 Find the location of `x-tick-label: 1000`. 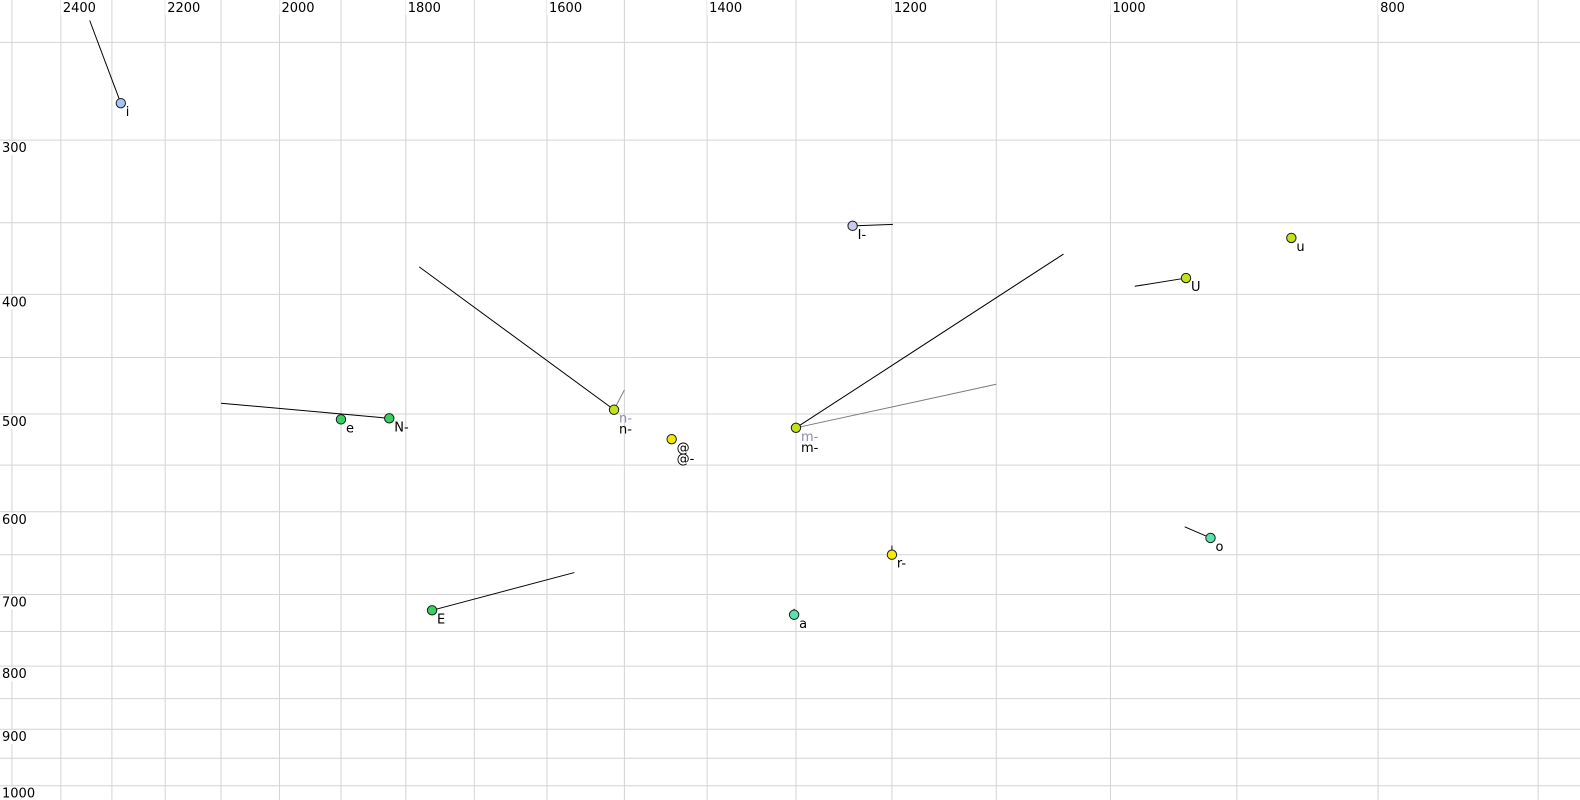

x-tick-label: 1000 is located at coordinates (1129, 8).